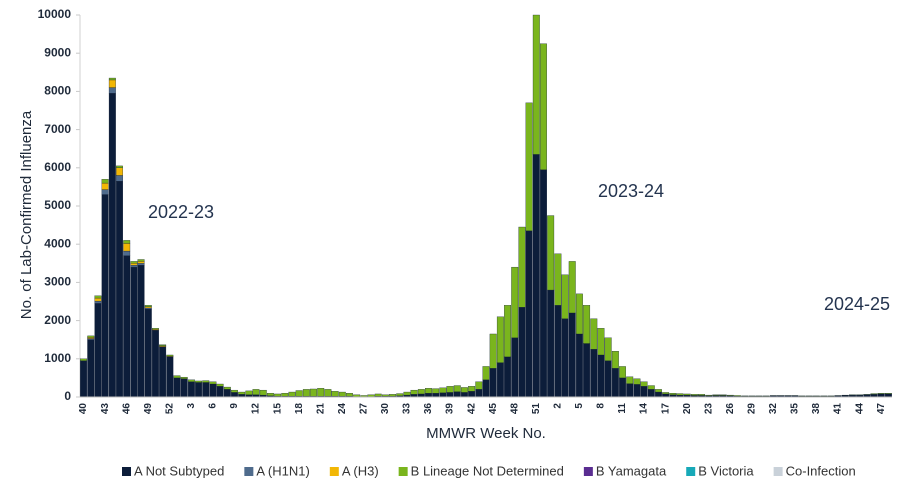 The height and width of the screenshot is (487, 915). I want to click on y-tick-label: 10000, so click(55, 14).